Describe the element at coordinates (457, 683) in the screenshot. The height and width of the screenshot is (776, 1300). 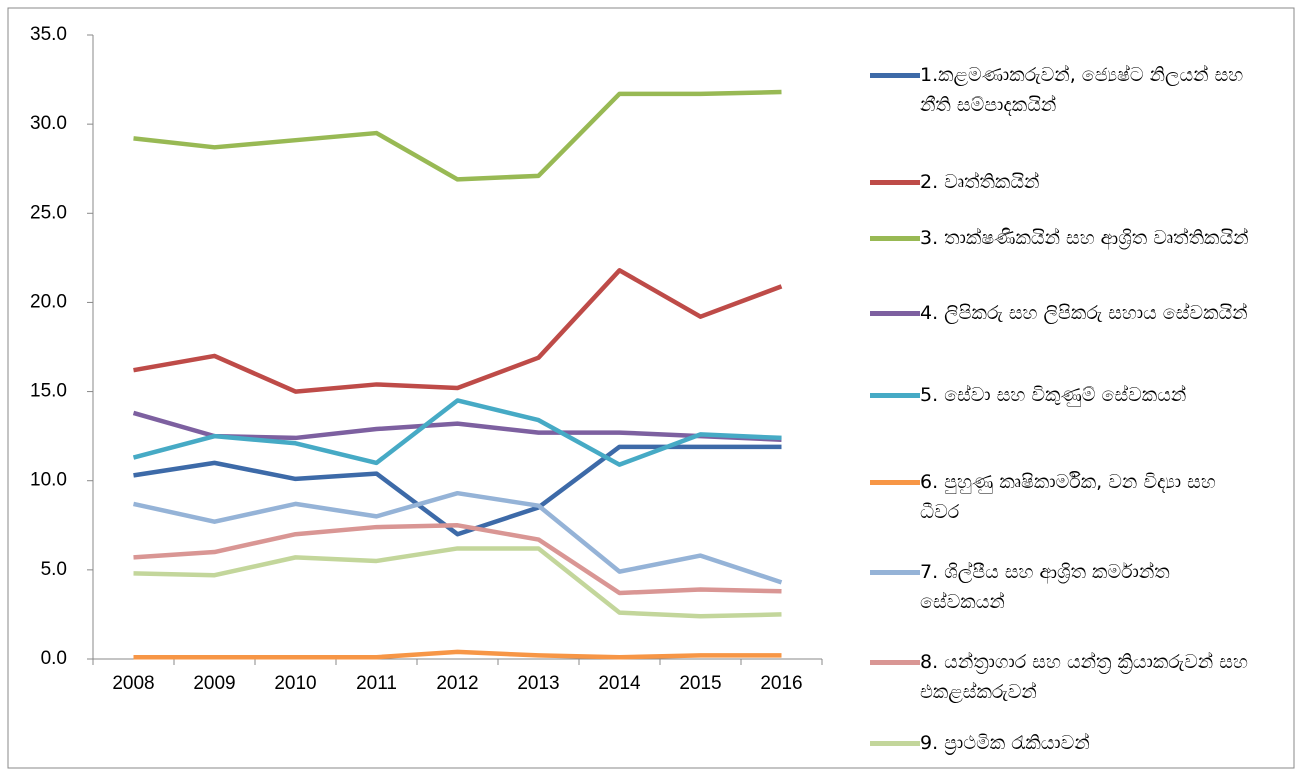
I see `x-tick-label: 2012` at that location.